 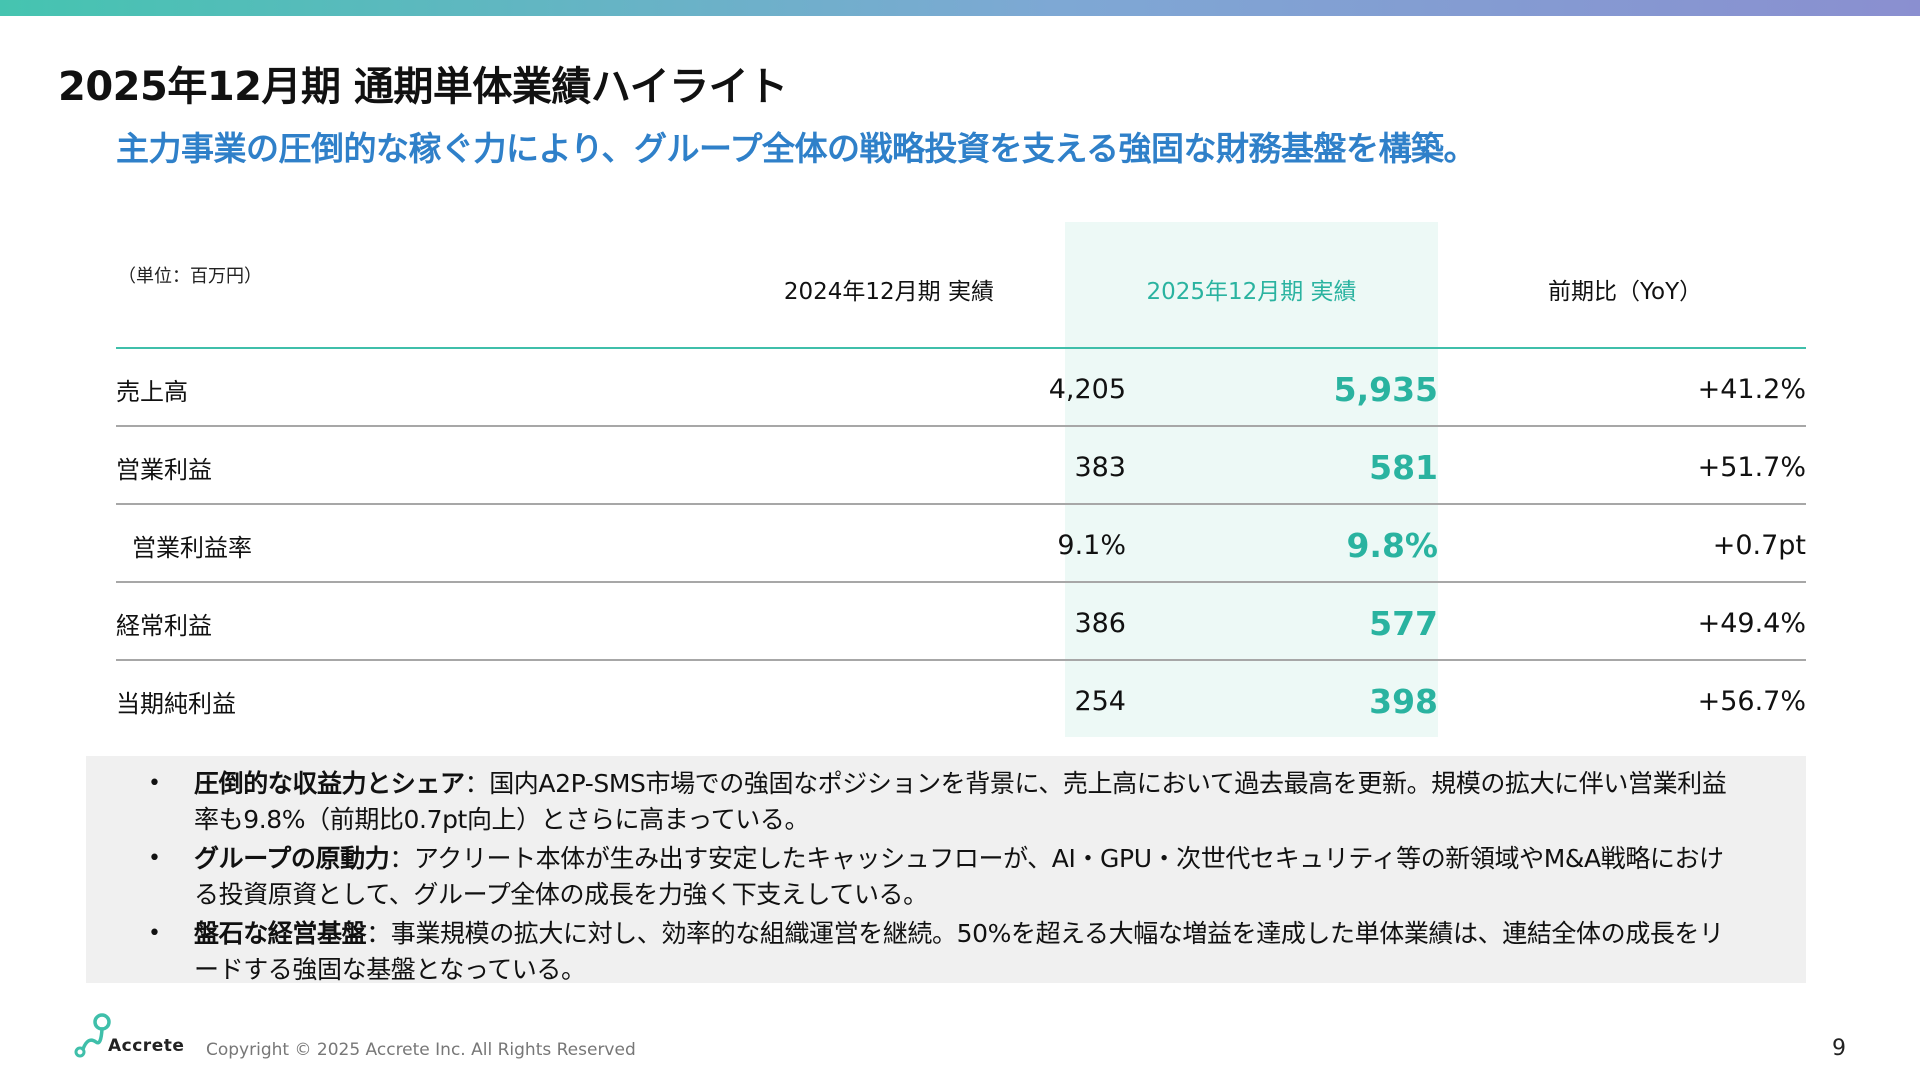 I want to click on current-value: 398, so click(x=1403, y=701).